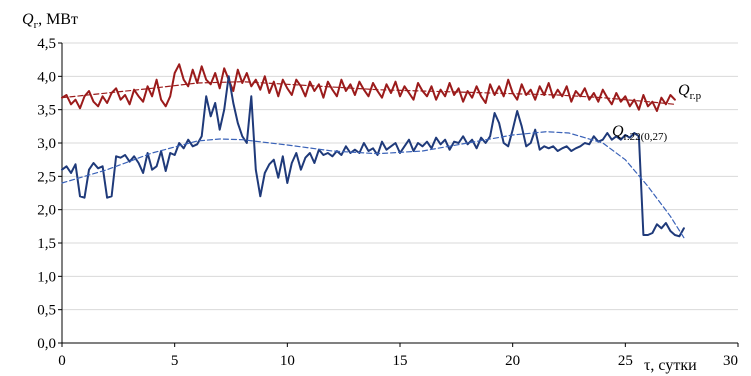 The width and height of the screenshot is (751, 376). What do you see at coordinates (400, 361) in the screenshot?
I see `x-tick-label: 15` at bounding box center [400, 361].